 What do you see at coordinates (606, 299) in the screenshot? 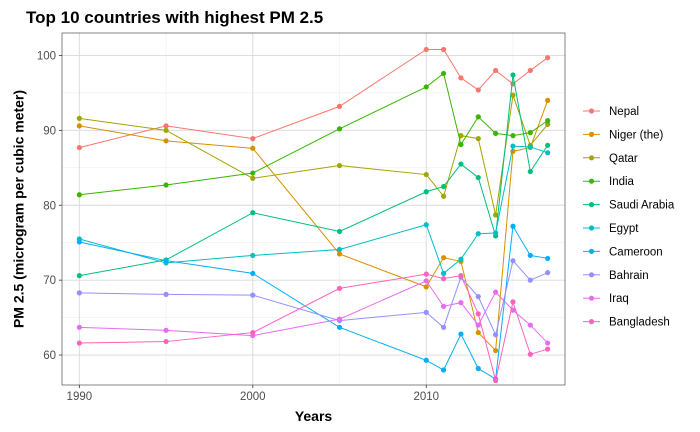
I see `legend-item: Iraq` at bounding box center [606, 299].